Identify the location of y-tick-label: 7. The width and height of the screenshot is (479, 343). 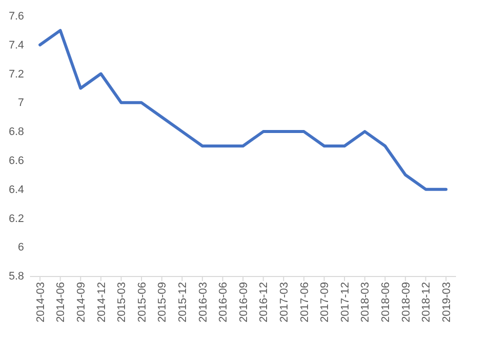
(21, 103).